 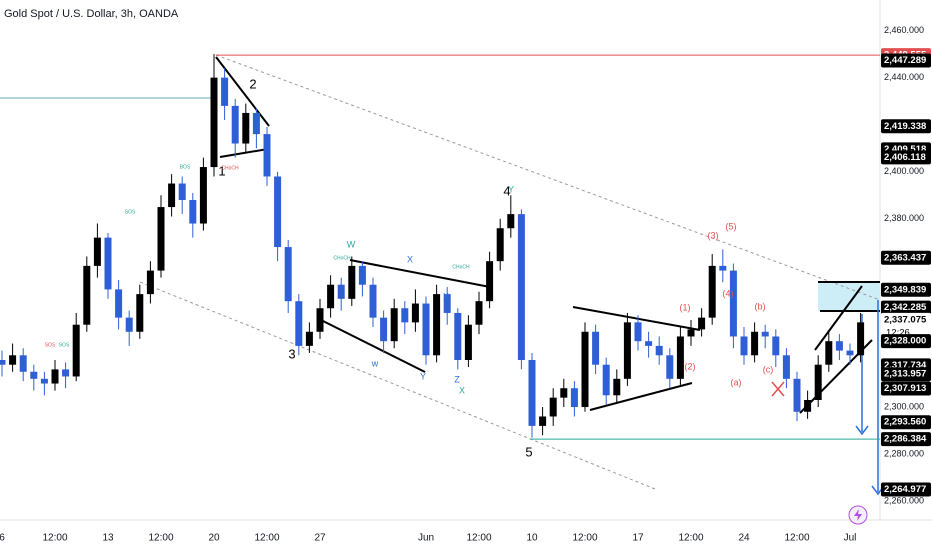 What do you see at coordinates (905, 489) in the screenshot?
I see `price-label: 2,264.977` at bounding box center [905, 489].